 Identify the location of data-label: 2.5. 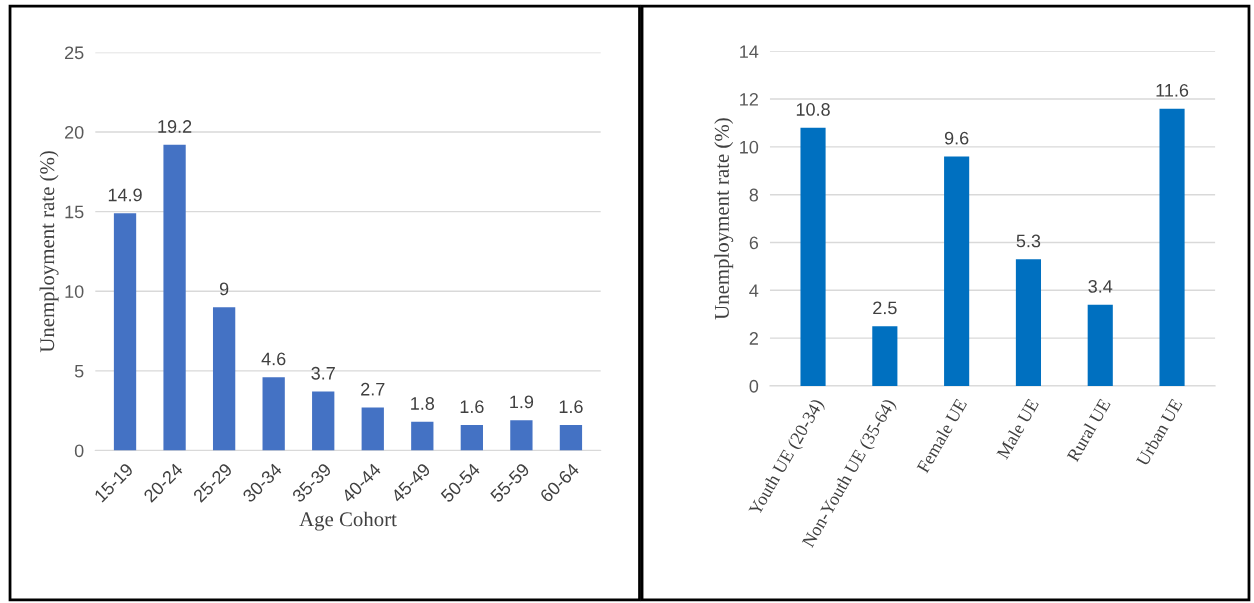
(885, 308).